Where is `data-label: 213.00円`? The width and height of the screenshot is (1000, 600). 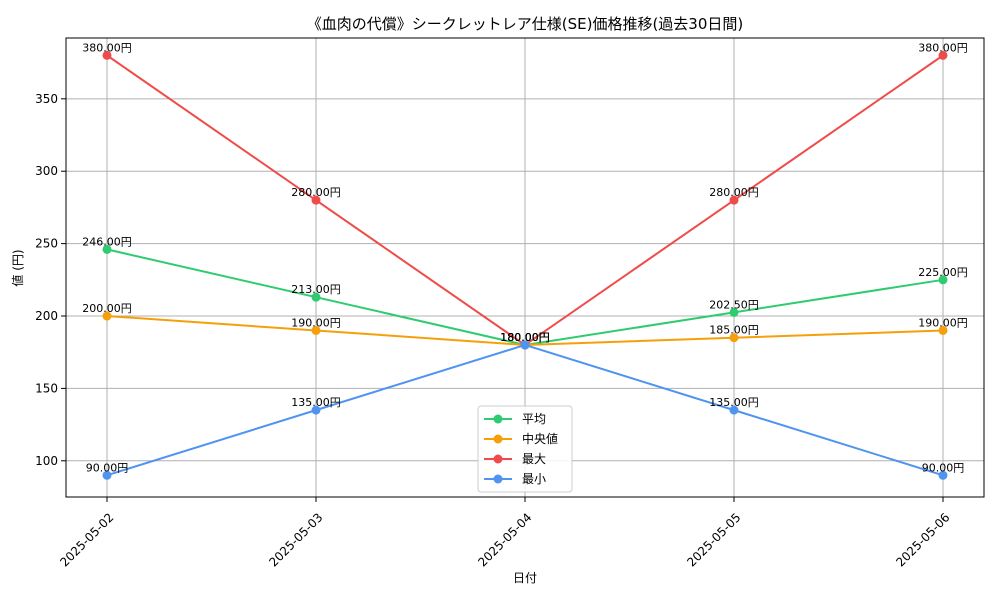
data-label: 213.00円 is located at coordinates (316, 289).